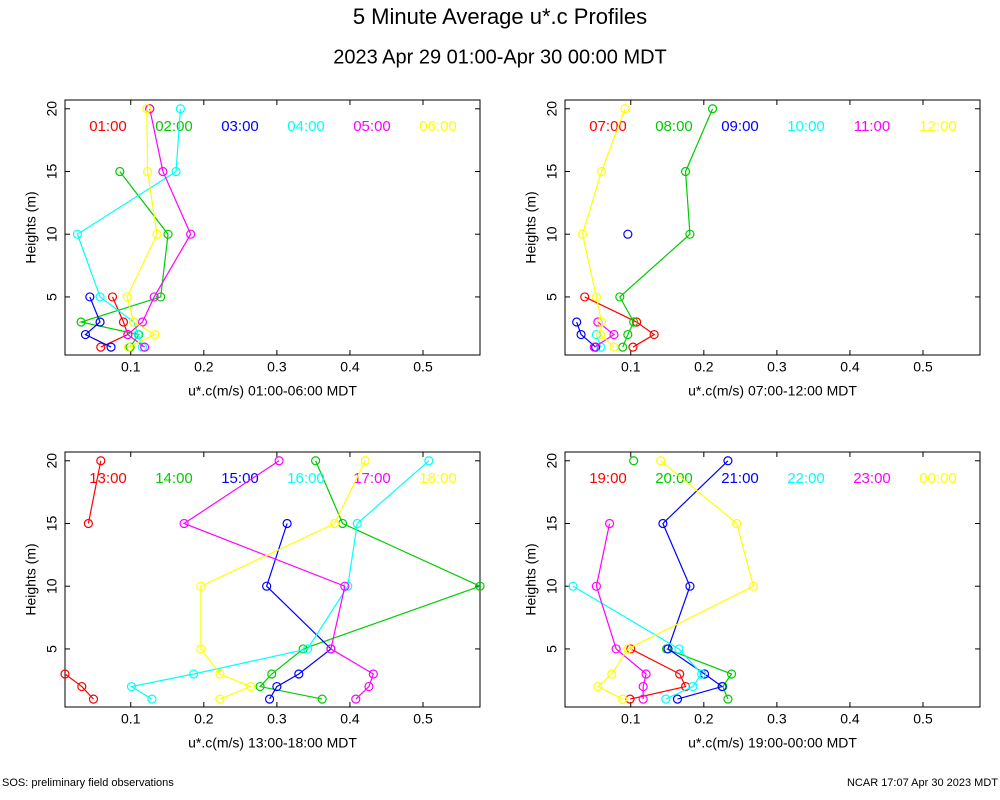  I want to click on legend-entry: 10:00, so click(806, 126).